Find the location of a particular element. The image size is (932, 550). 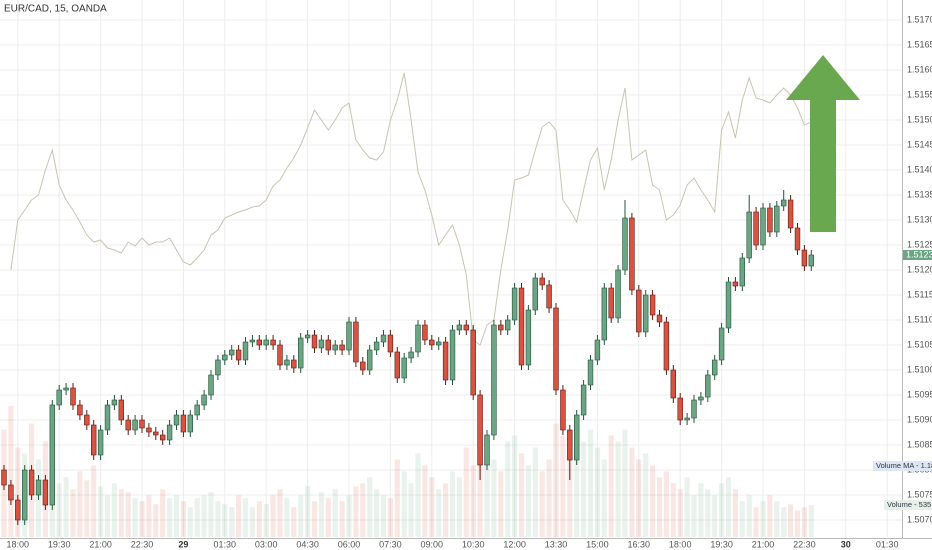

y-tick-label: 1.51300 is located at coordinates (919, 219).